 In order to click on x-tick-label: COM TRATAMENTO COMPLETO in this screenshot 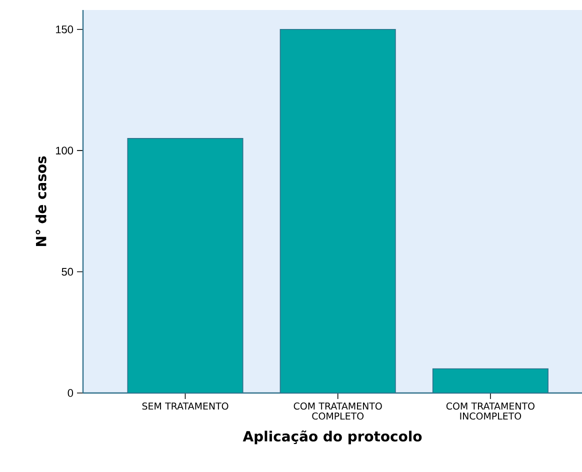, I will do `click(338, 411)`.